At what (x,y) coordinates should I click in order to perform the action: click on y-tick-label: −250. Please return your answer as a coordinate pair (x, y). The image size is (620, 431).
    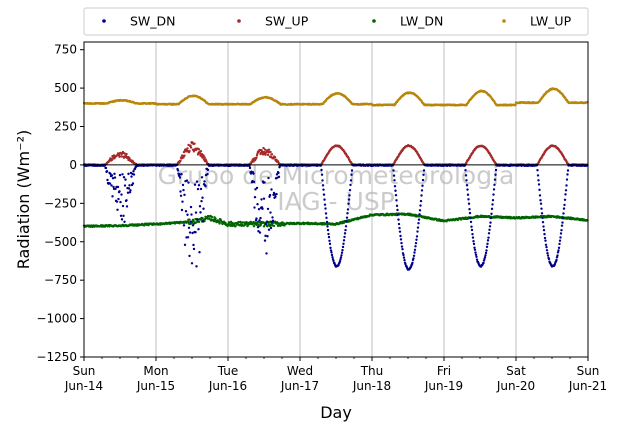
    Looking at the image, I should click on (60, 203).